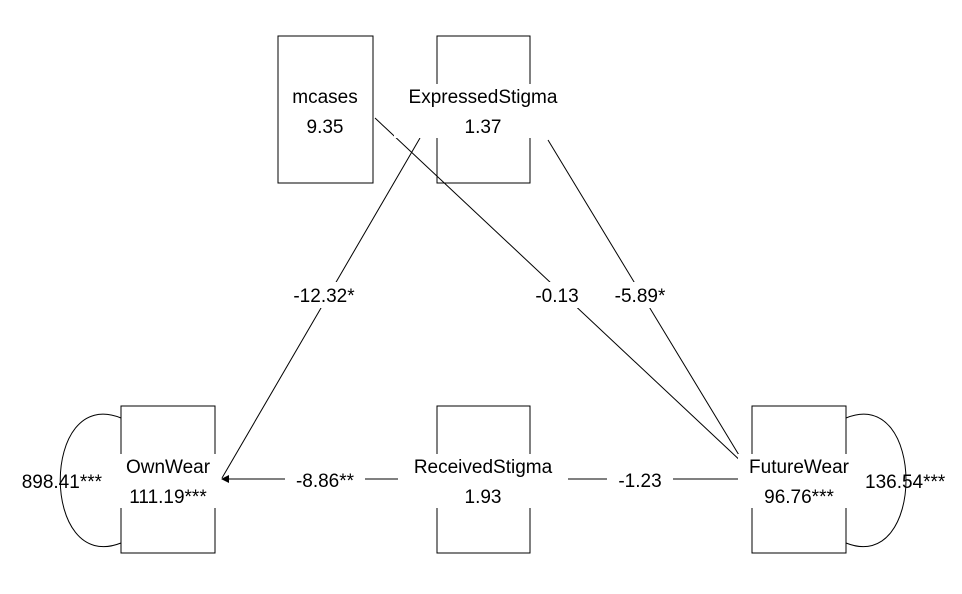 This screenshot has height=594, width=962. I want to click on node-value-own-wear: 111.19***, so click(168, 497).